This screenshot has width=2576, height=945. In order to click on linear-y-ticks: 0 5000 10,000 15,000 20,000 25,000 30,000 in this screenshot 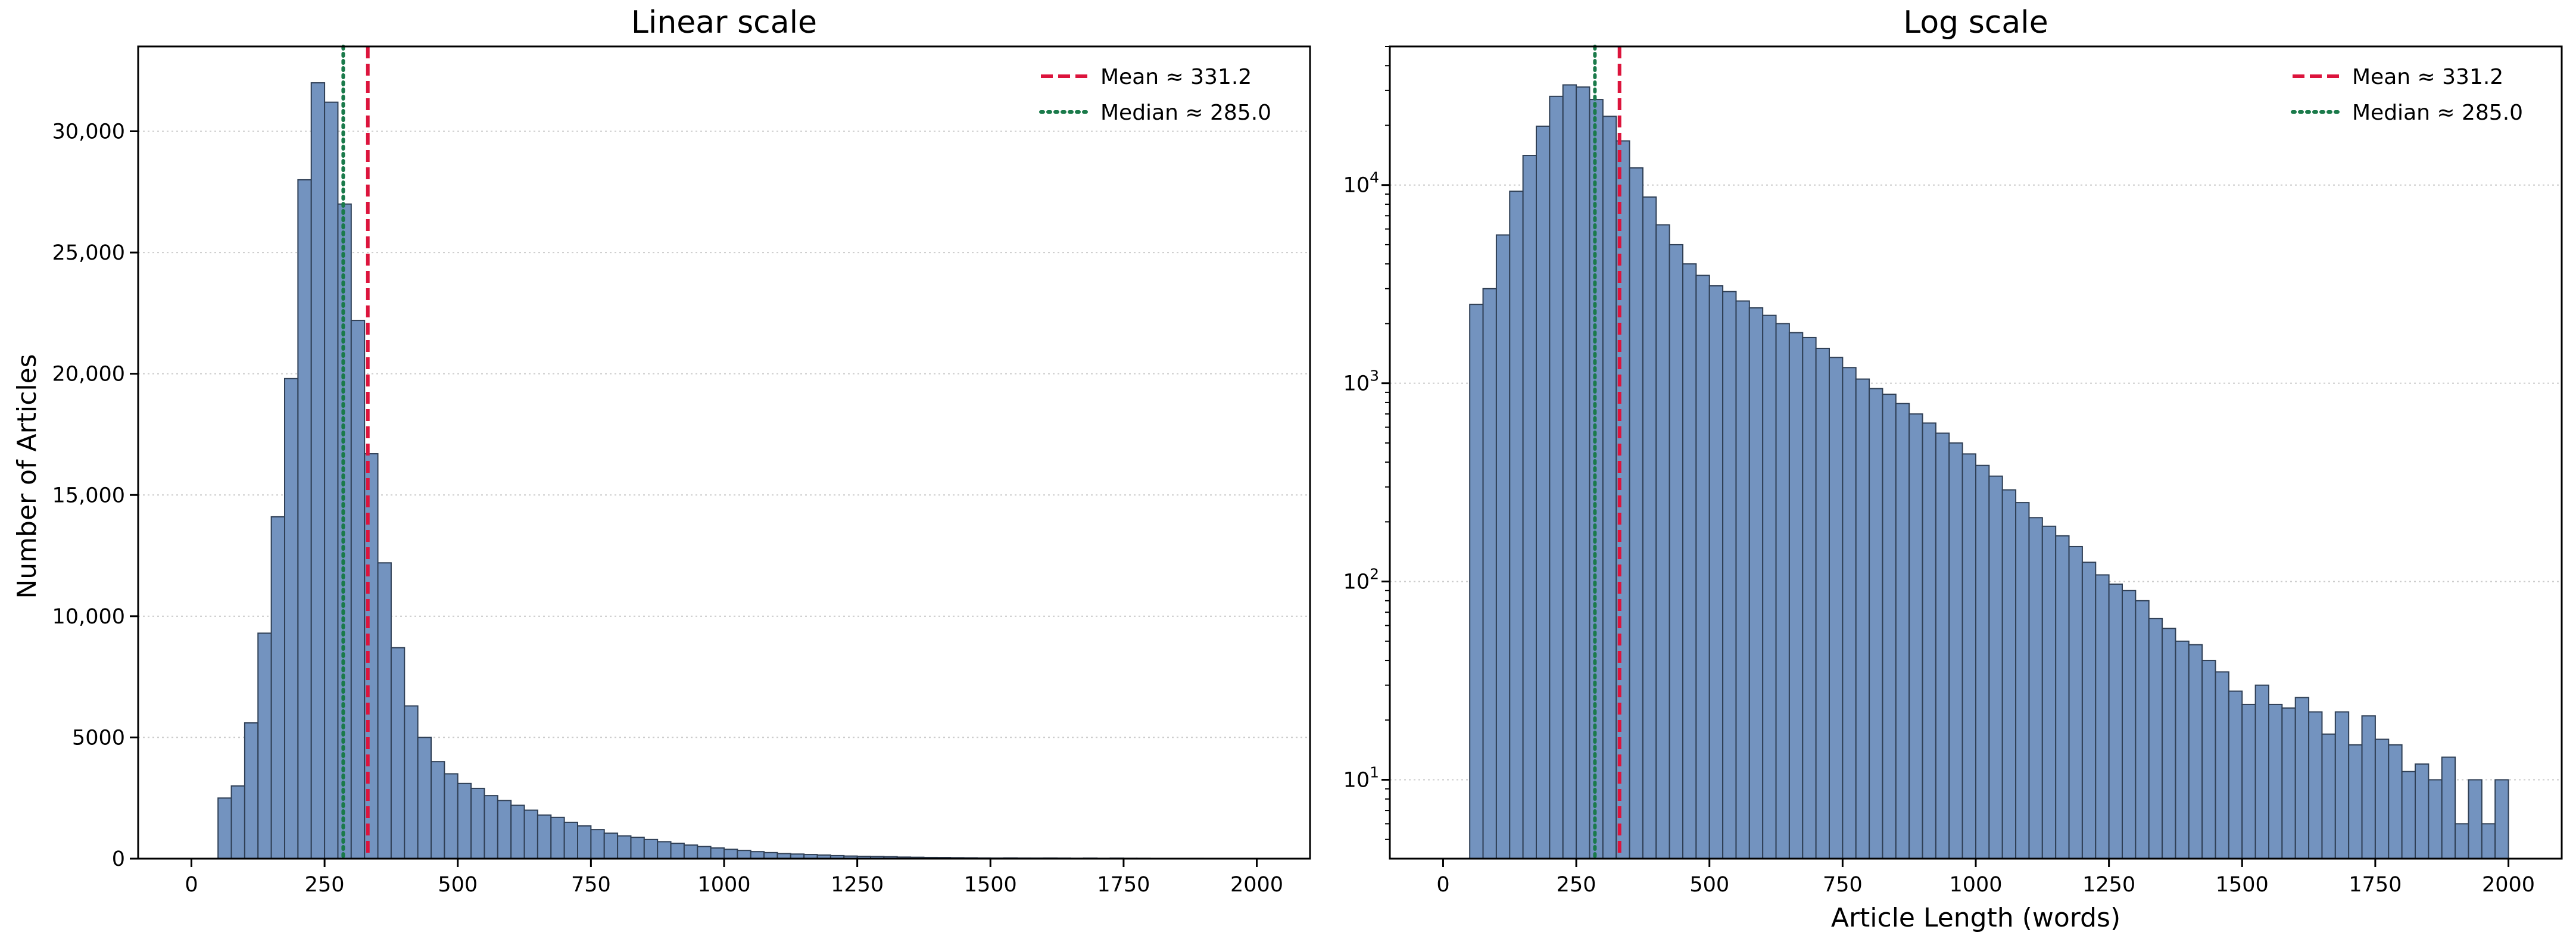, I will do `click(95, 495)`.